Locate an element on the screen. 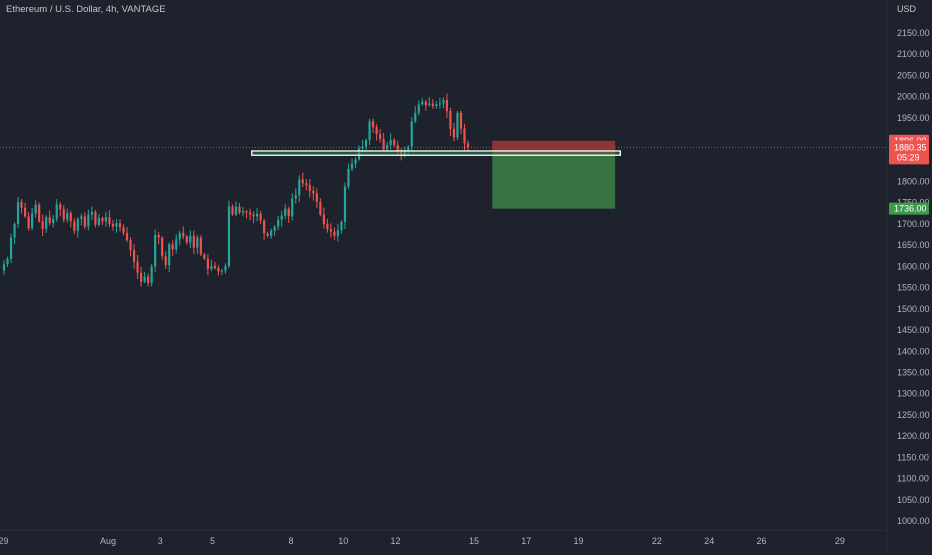 This screenshot has height=555, width=932. y-tick-label: 1500.00 is located at coordinates (913, 309).